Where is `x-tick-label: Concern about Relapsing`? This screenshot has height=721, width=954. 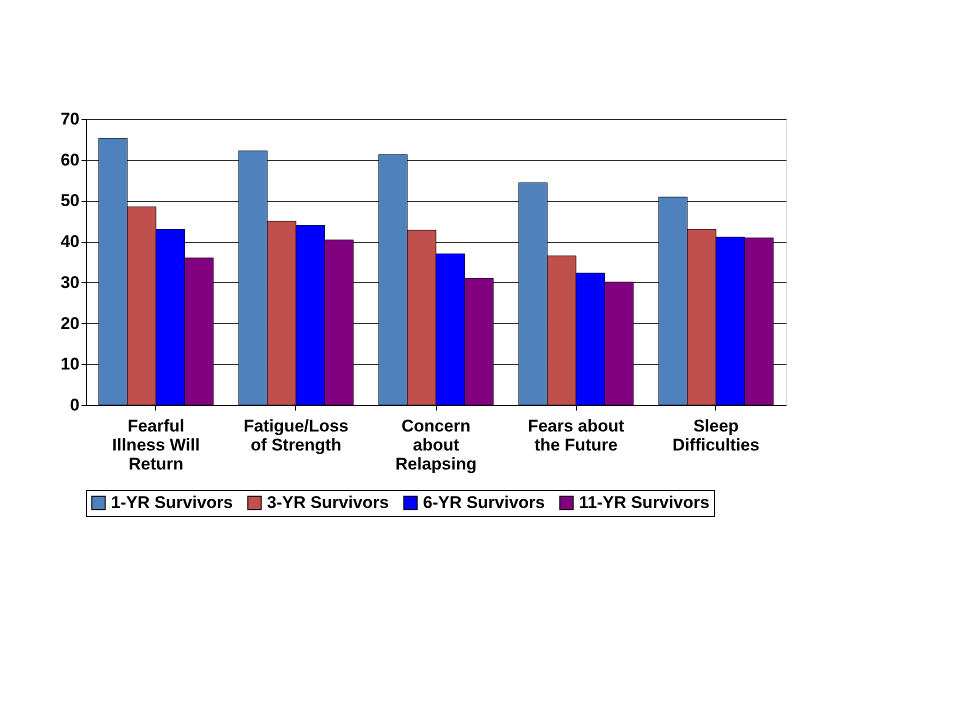 x-tick-label: Concern about Relapsing is located at coordinates (436, 445).